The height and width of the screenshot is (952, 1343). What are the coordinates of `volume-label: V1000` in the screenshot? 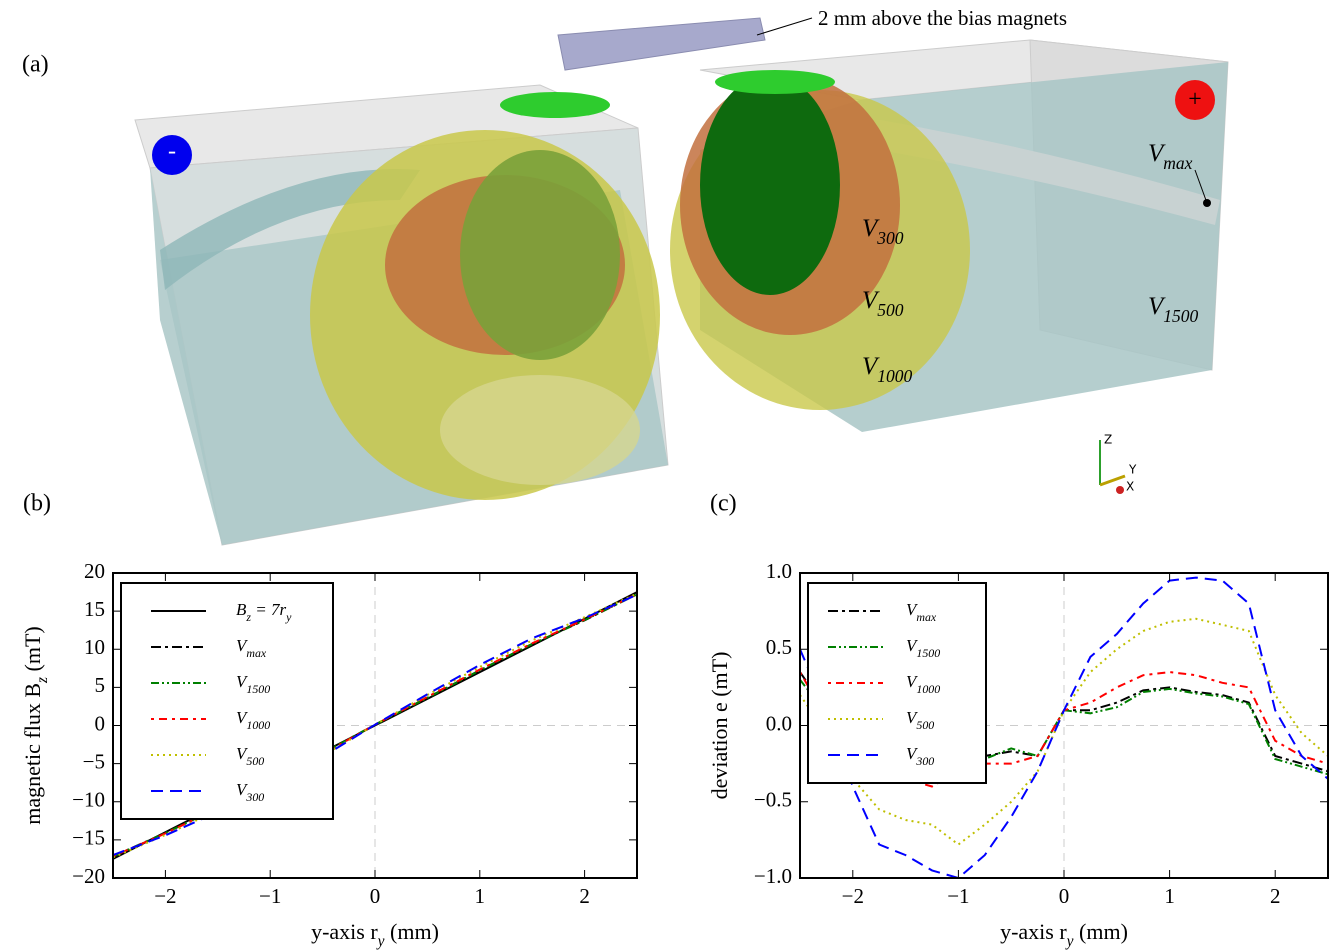 It's located at (887, 369).